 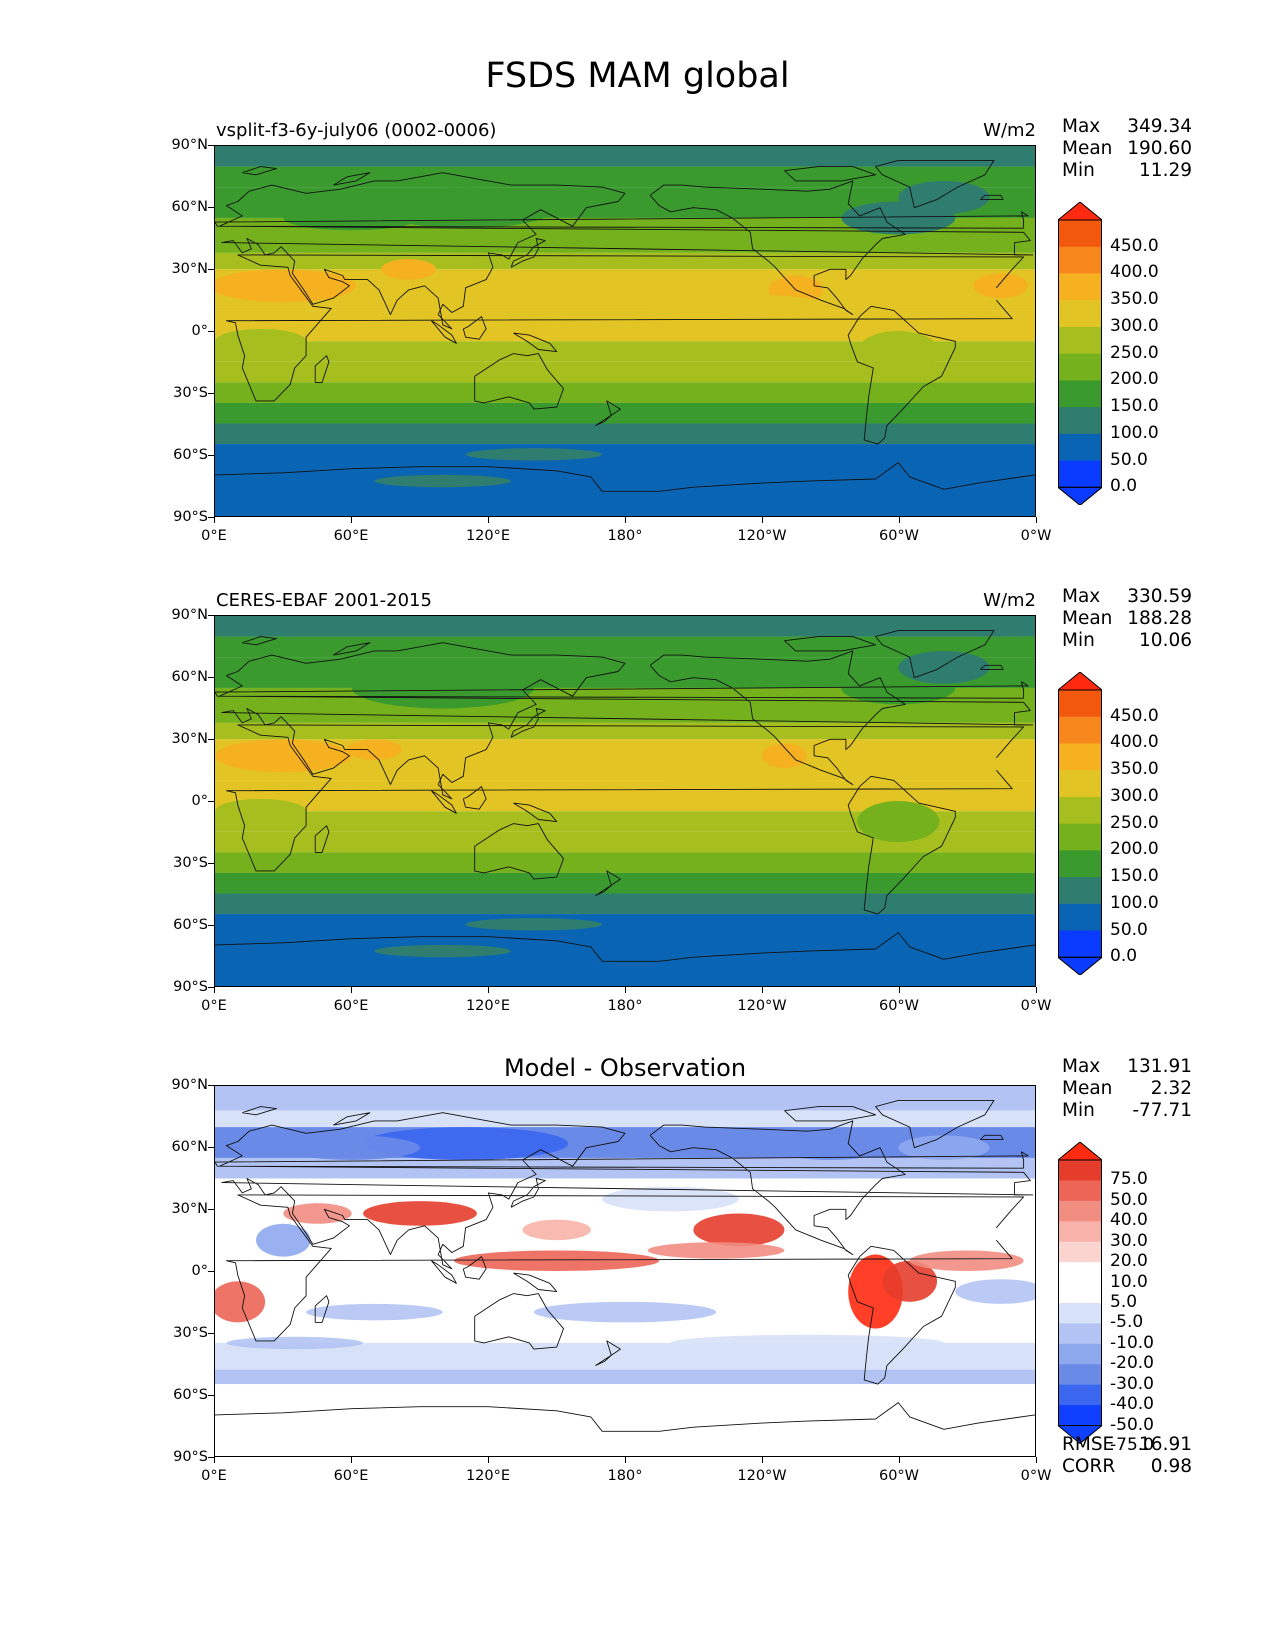 I want to click on max-label: Max, so click(x=1081, y=1066).